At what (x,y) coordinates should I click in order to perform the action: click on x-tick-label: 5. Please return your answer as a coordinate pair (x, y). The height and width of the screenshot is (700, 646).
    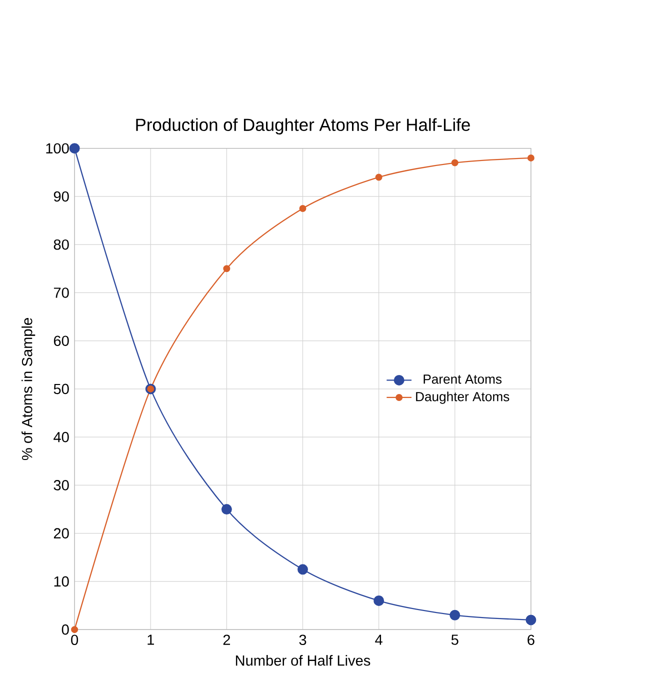
    Looking at the image, I should click on (454, 639).